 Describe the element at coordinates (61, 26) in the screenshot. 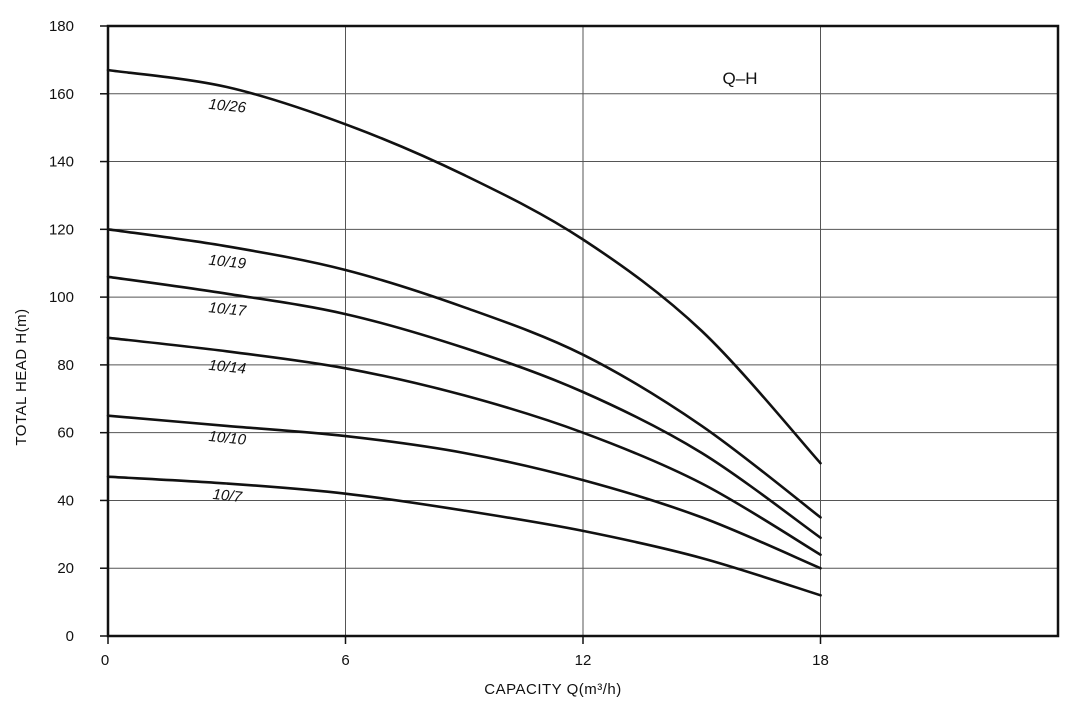

I see `y-tick-label-180: 180` at that location.